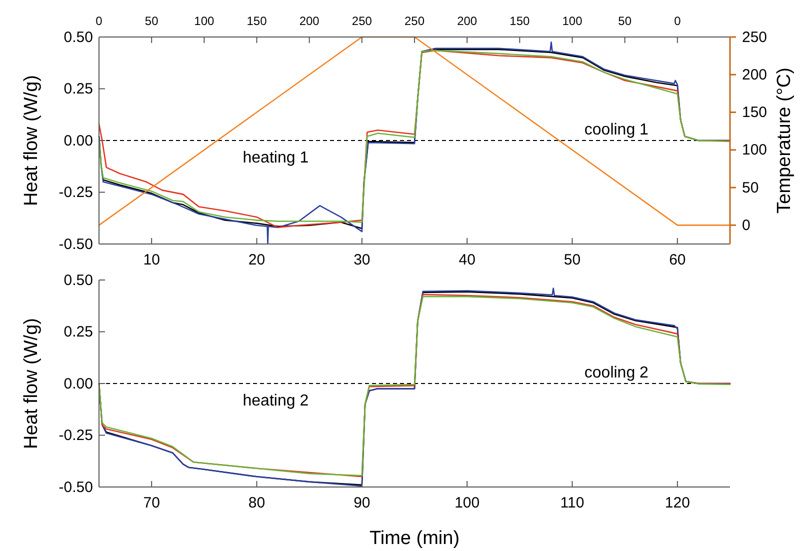 This screenshot has height=551, width=803. I want to click on x-tick-label: 120, so click(677, 503).